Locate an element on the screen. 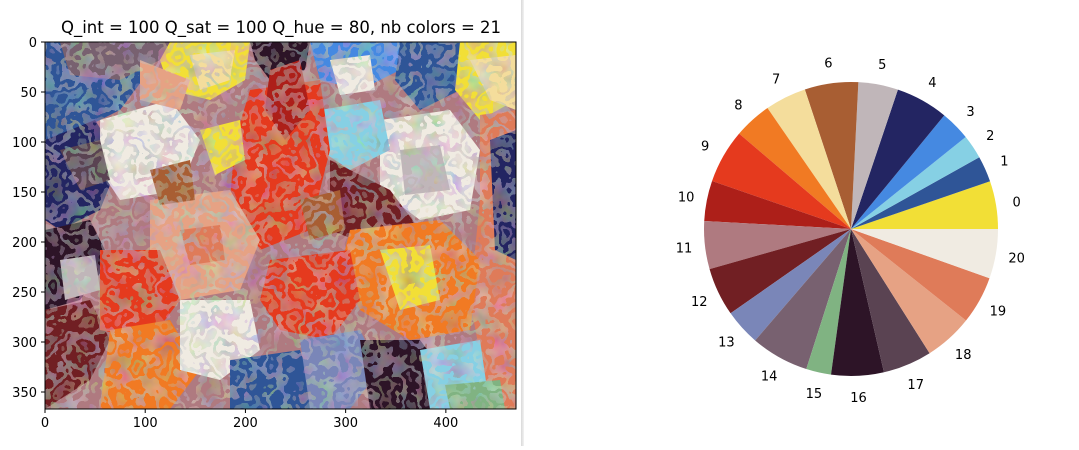  pie-label-9: 9 is located at coordinates (705, 147).